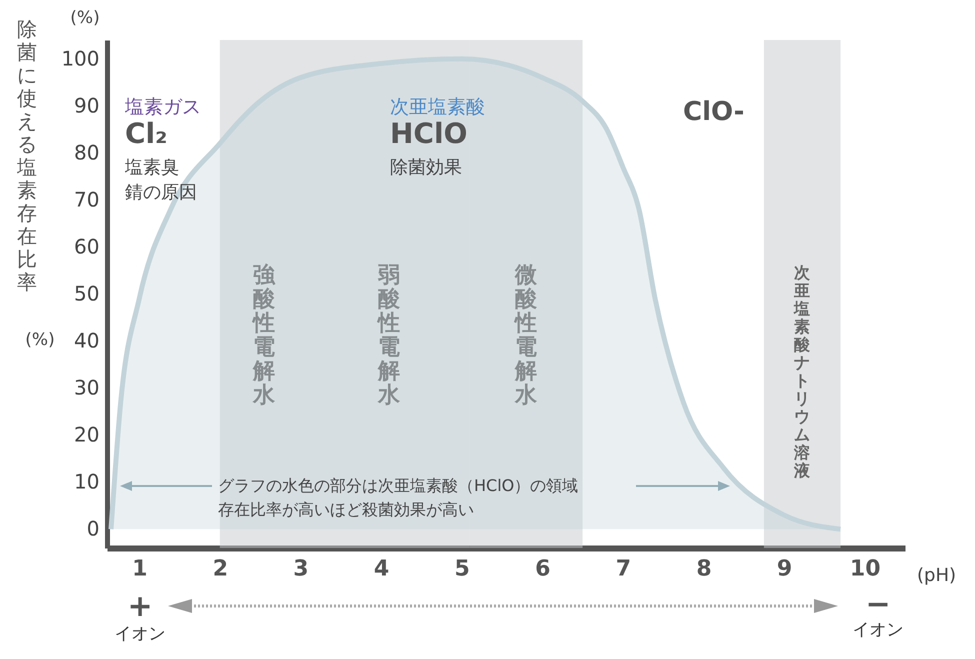  I want to click on annotation: HClO, so click(429, 133).